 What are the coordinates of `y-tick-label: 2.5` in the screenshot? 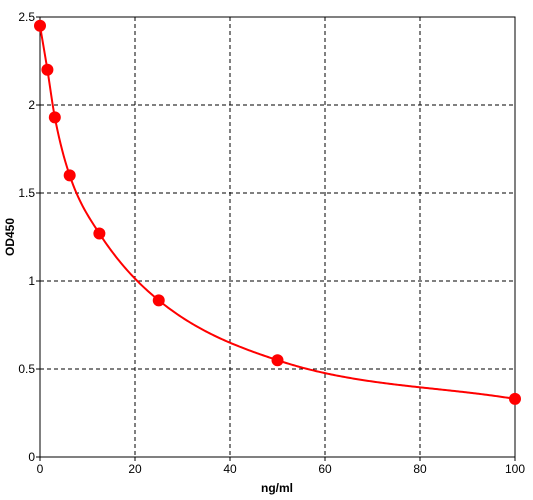 It's located at (26, 17).